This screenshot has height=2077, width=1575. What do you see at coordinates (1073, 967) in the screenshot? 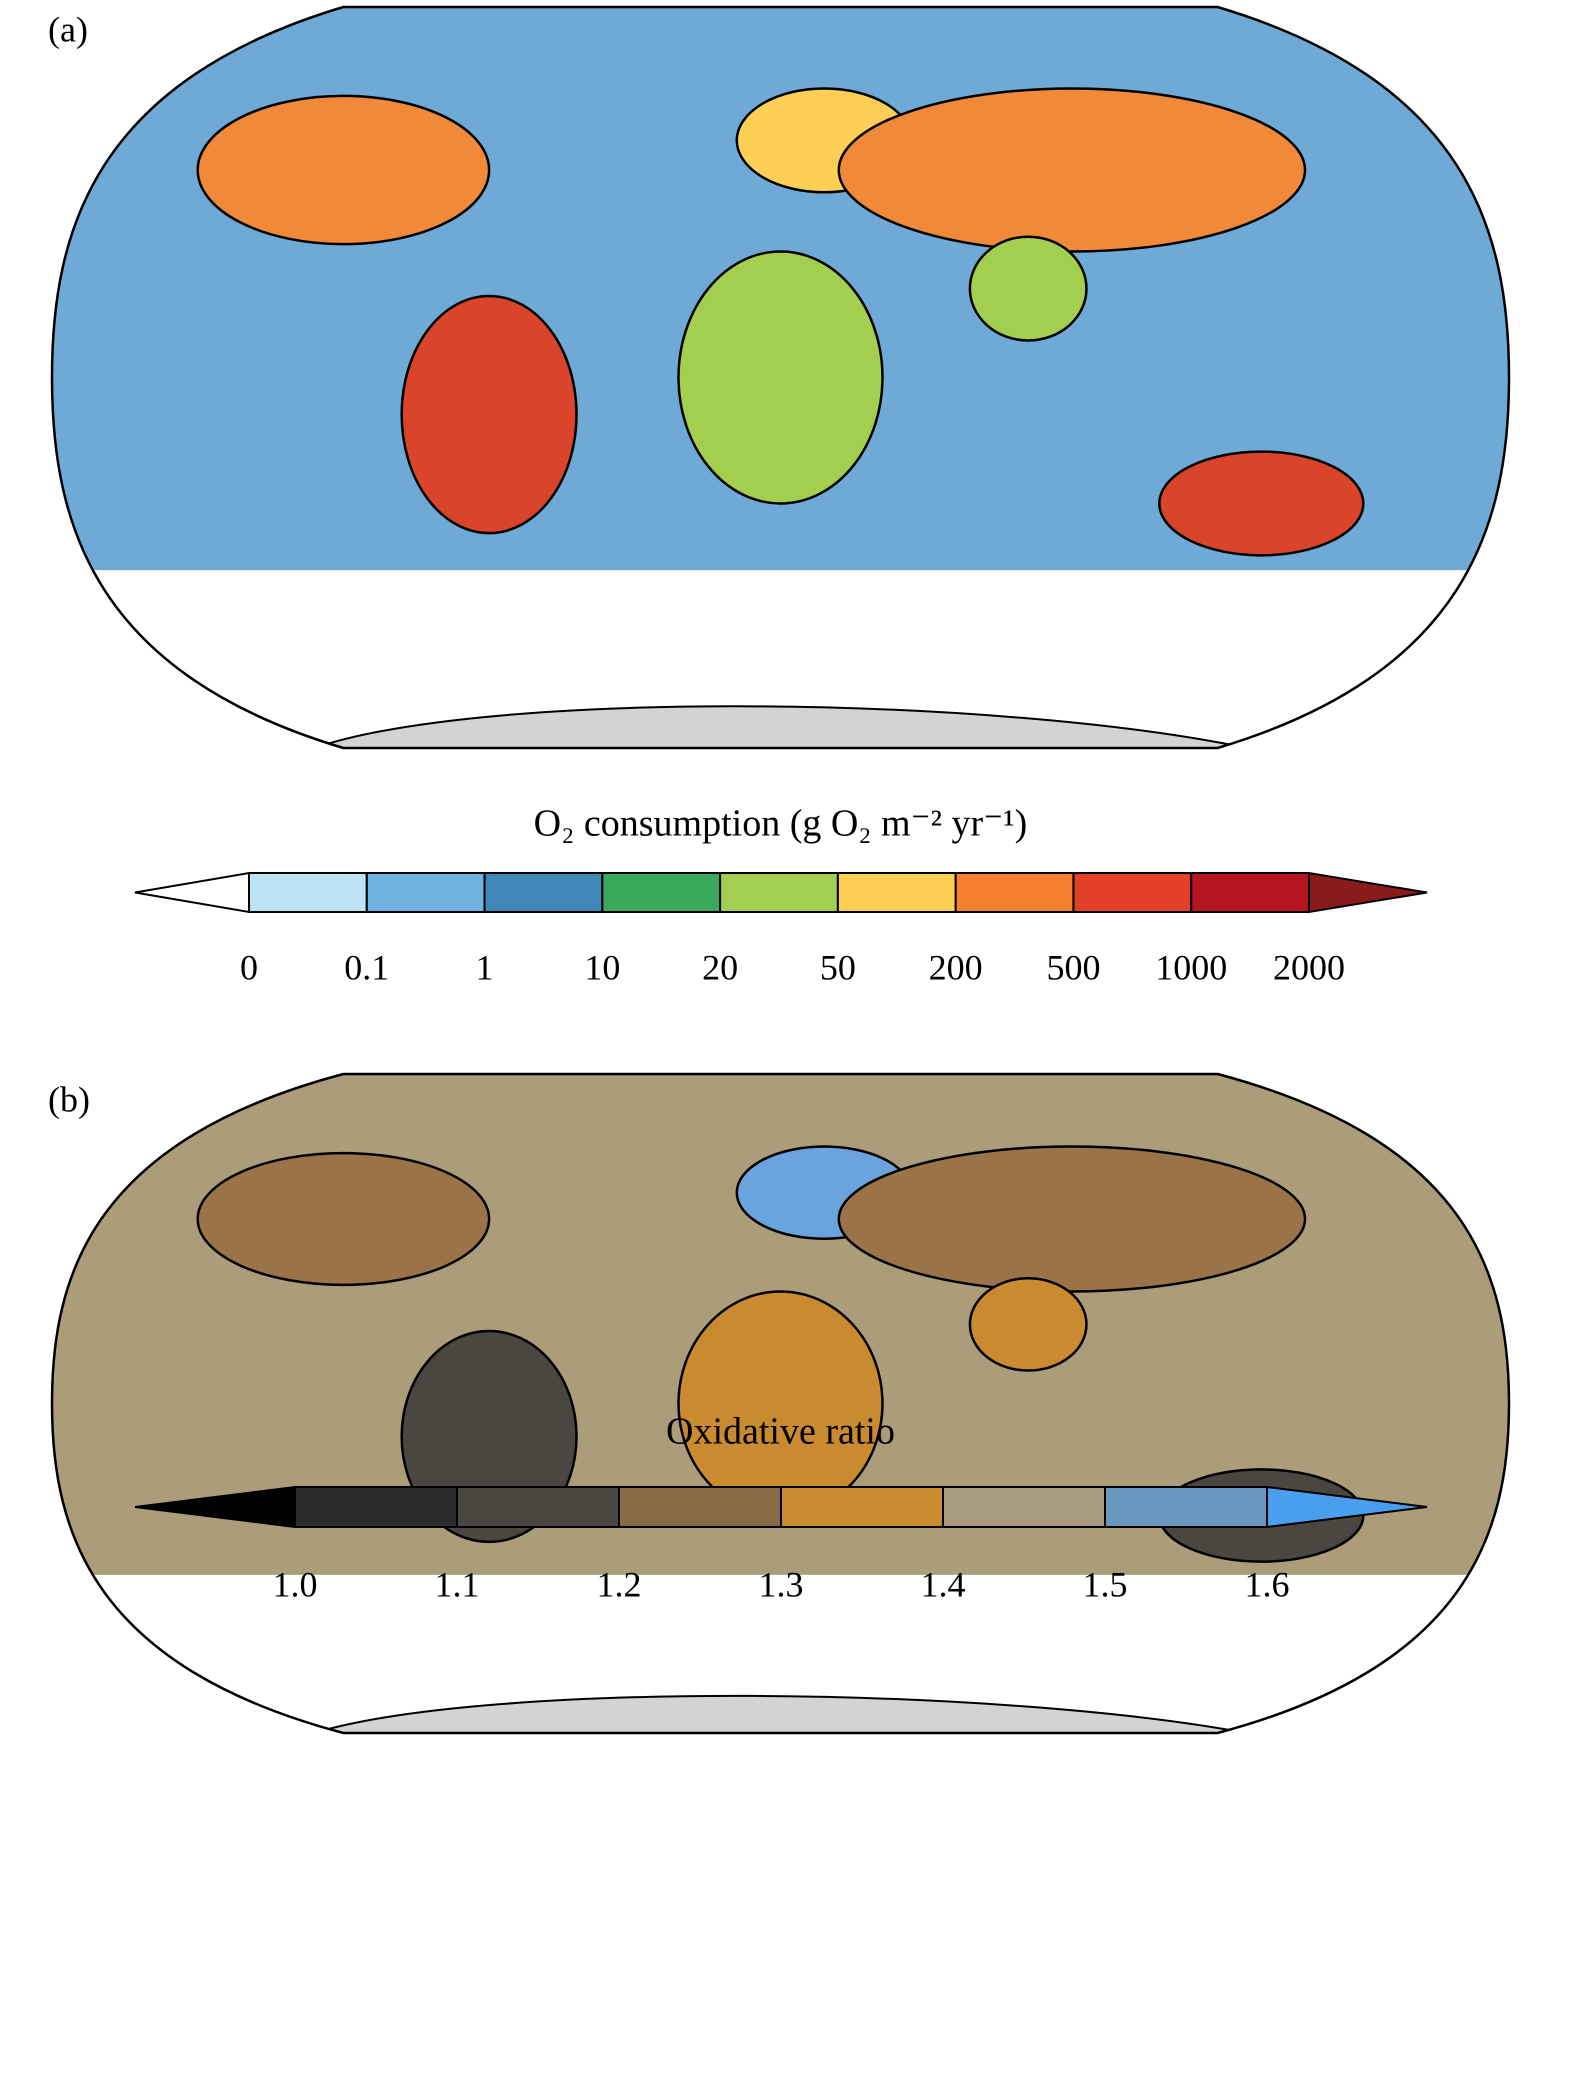
I see `colorbar-tick-label: 500` at bounding box center [1073, 967].